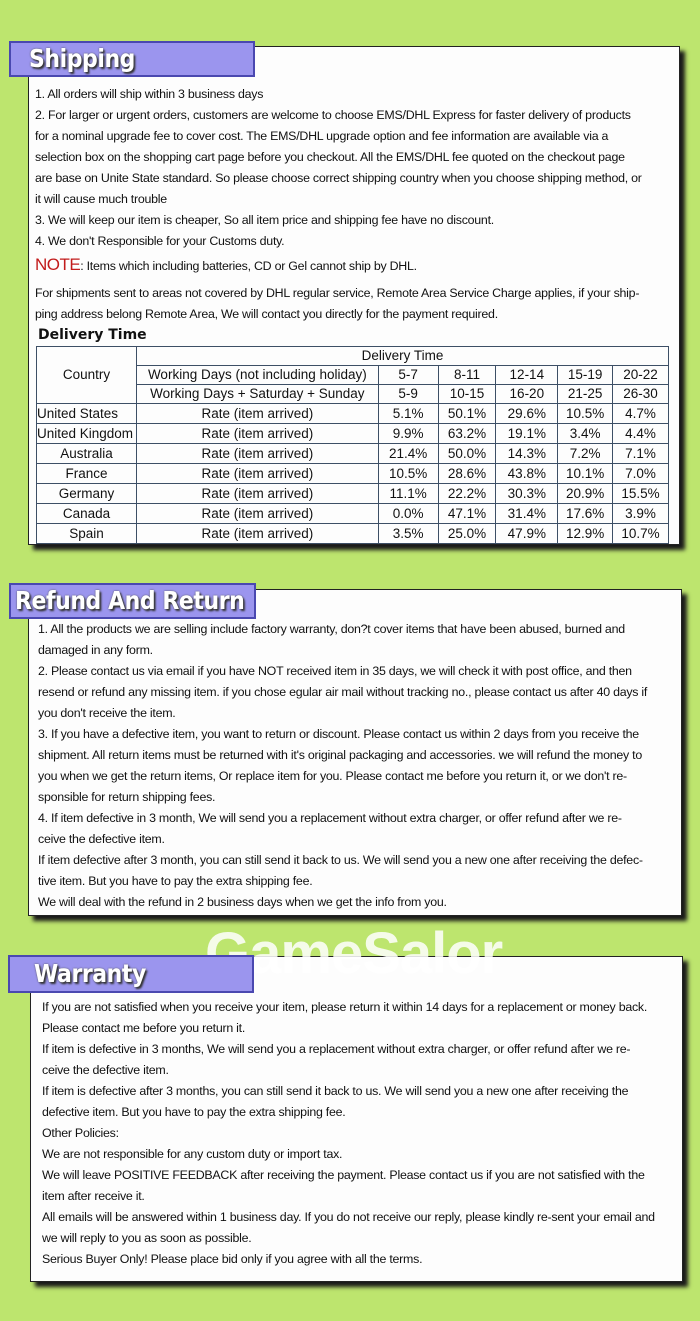 The image size is (700, 1321). I want to click on warranty-header: Warranty, so click(131, 974).